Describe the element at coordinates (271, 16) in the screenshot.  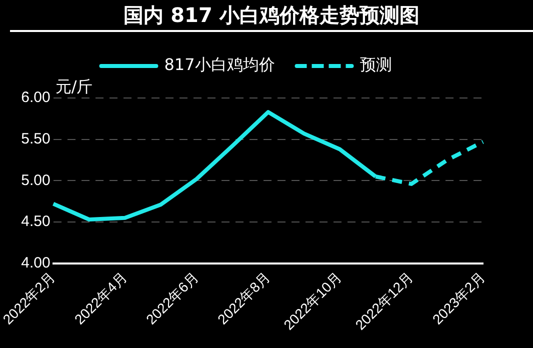
I see `chart-title: 国内 817 小白鸡价格走势预测图` at that location.